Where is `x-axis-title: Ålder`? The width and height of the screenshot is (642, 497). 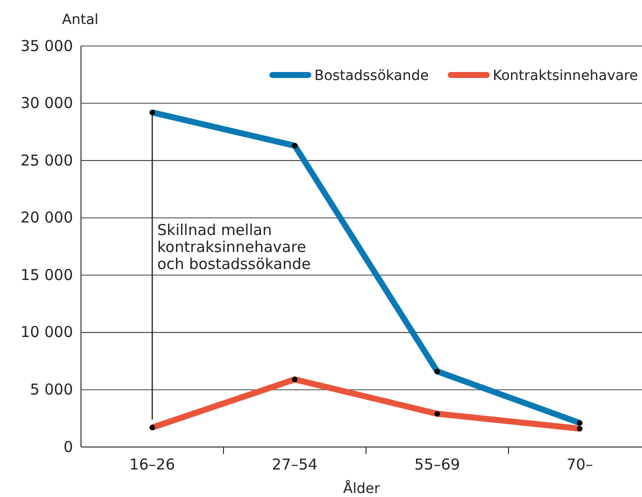 x-axis-title: Ålder is located at coordinates (361, 488).